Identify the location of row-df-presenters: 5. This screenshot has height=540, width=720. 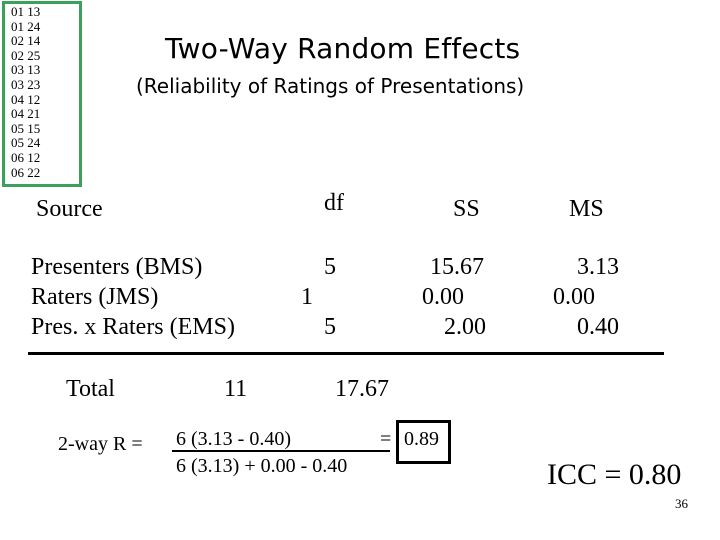
(330, 267).